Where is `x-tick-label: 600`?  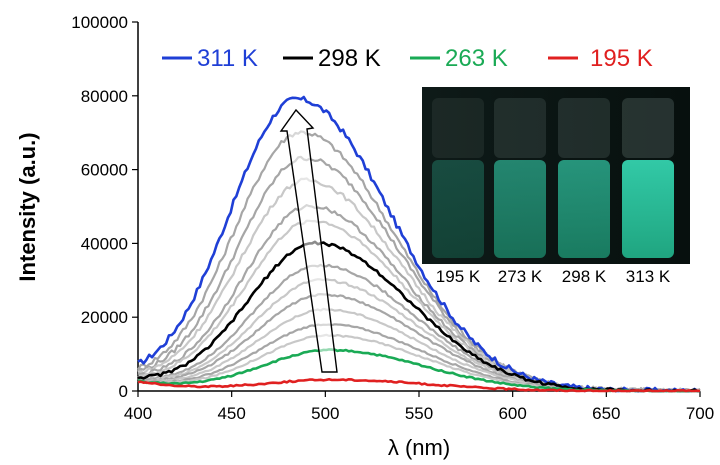
x-tick-label: 600 is located at coordinates (512, 413).